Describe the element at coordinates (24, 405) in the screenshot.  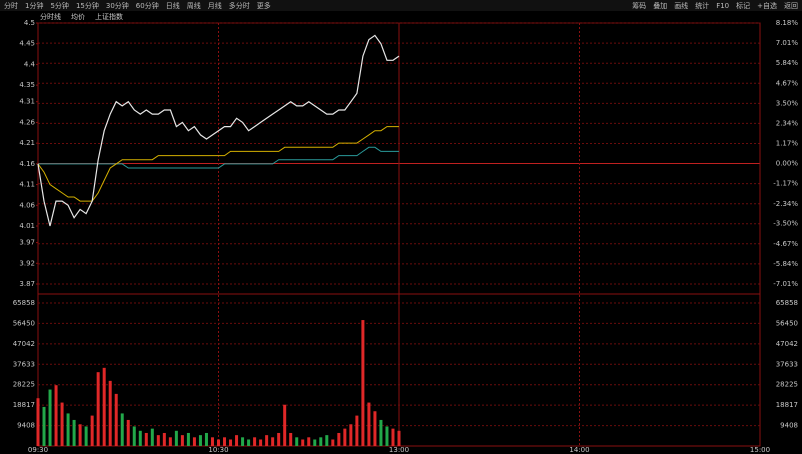
I see `y-tick-label: 18817` at that location.